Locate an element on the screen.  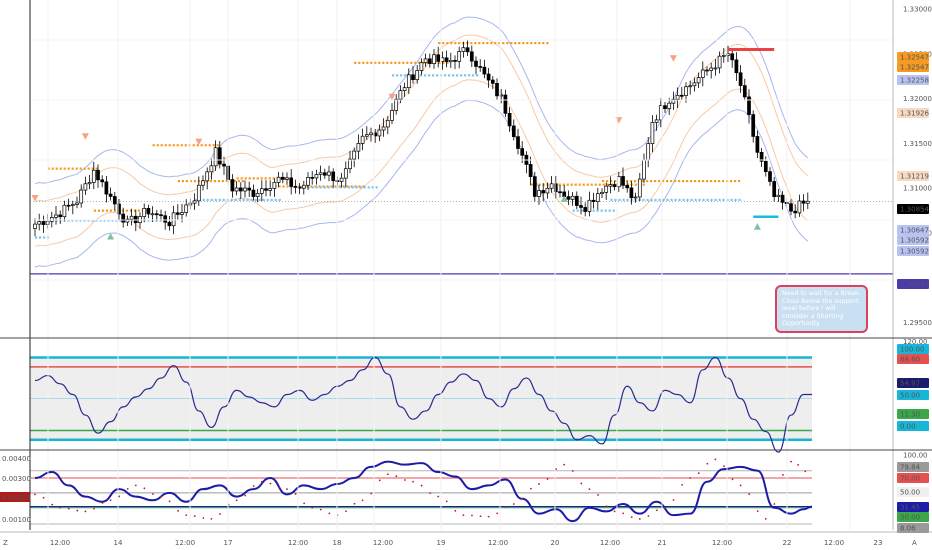
price-tag-bg is located at coordinates (913, 80).